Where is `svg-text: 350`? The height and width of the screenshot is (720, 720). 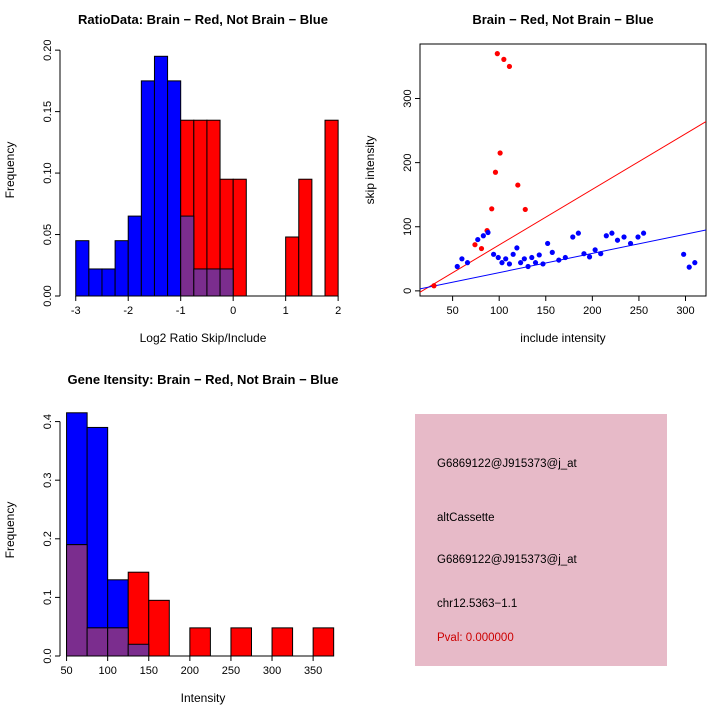 svg-text: 350 is located at coordinates (313, 671).